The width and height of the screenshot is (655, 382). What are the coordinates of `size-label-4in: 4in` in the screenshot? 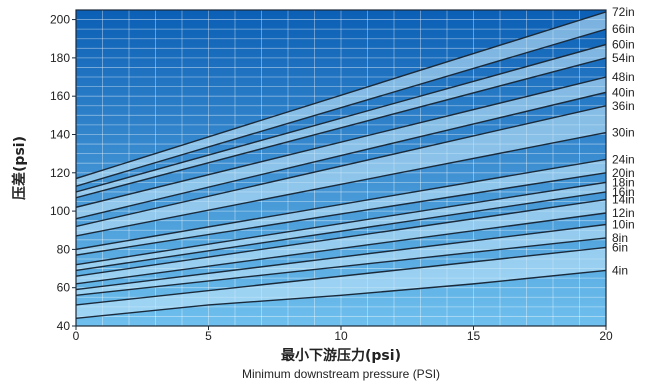 It's located at (620, 270).